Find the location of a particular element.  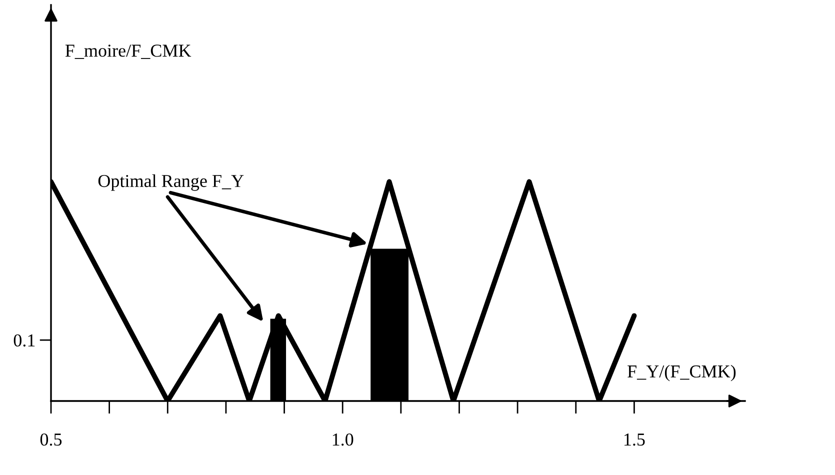

x-tick-label: 0.5 is located at coordinates (51, 439).